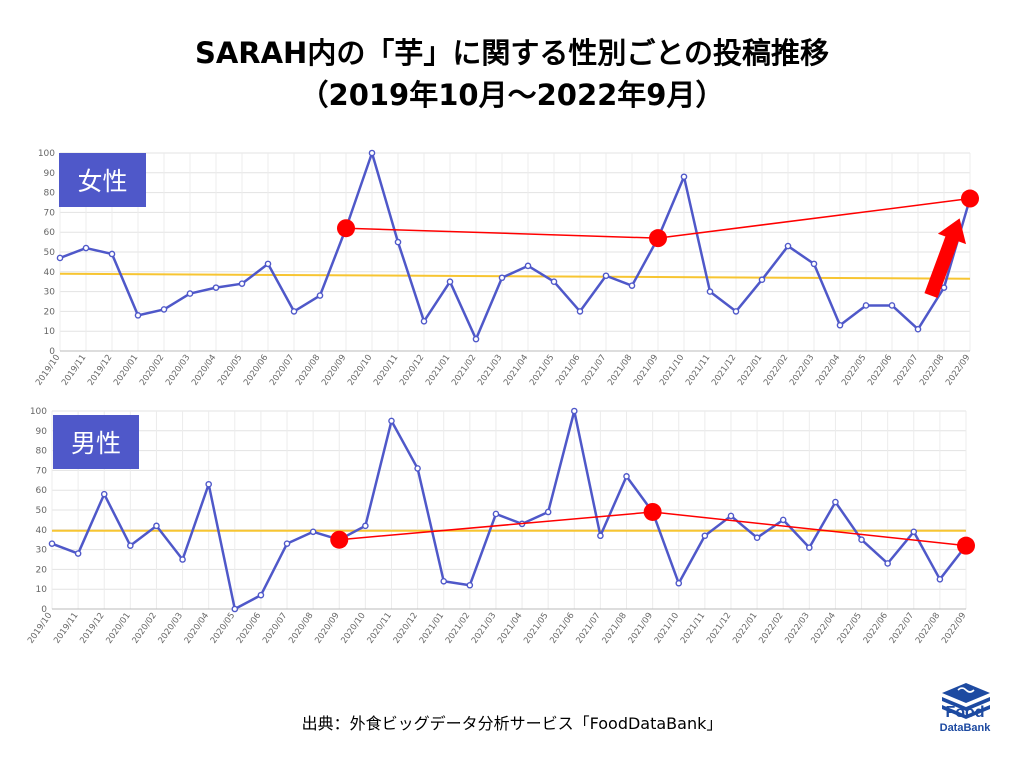  I want to click on x-tick-label: 2021/08, so click(620, 370).